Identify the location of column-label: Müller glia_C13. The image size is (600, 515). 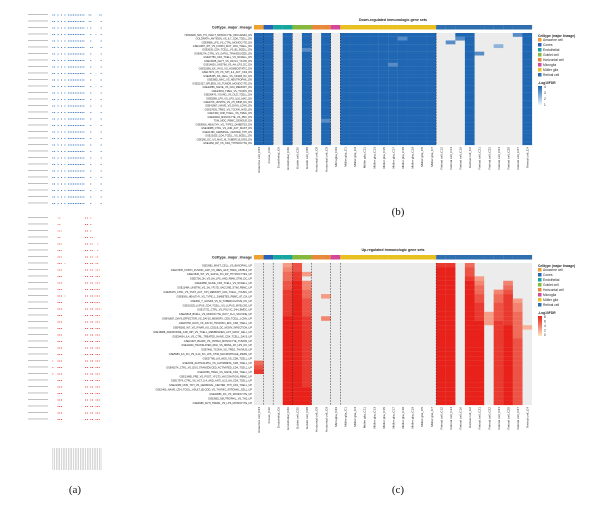
(374, 418).